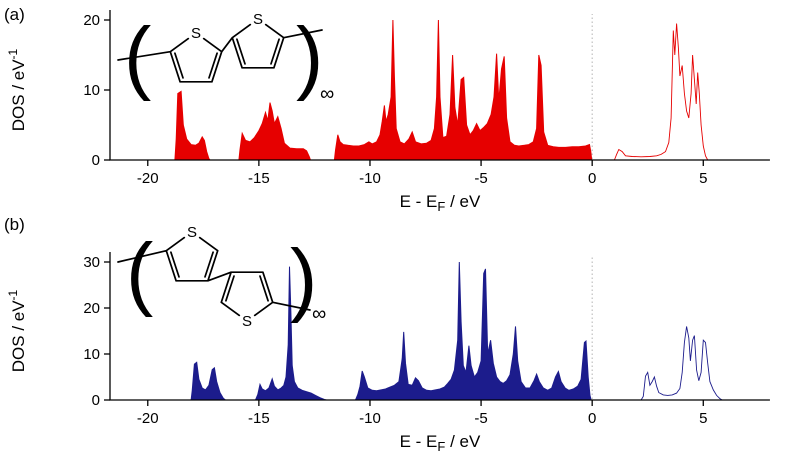  Describe the element at coordinates (139, 272) in the screenshot. I see `open-paren: (` at that location.